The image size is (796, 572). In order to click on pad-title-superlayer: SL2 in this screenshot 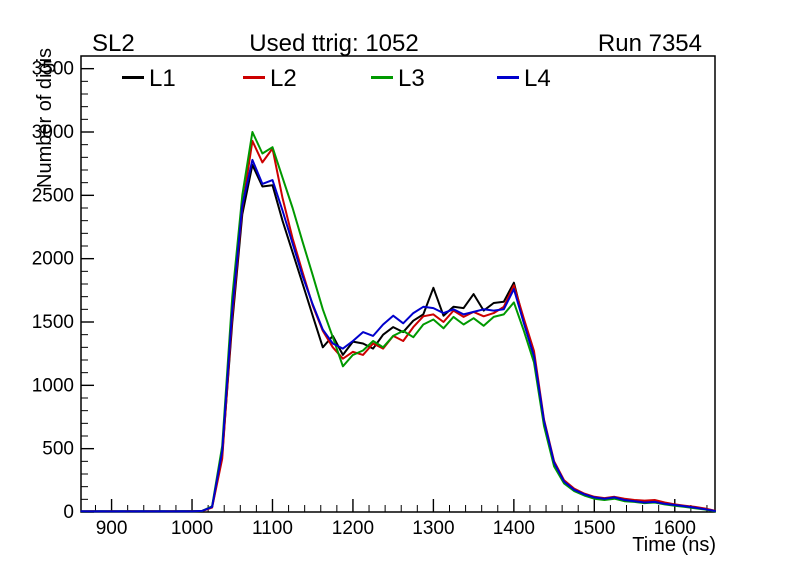, I will do `click(113, 43)`.